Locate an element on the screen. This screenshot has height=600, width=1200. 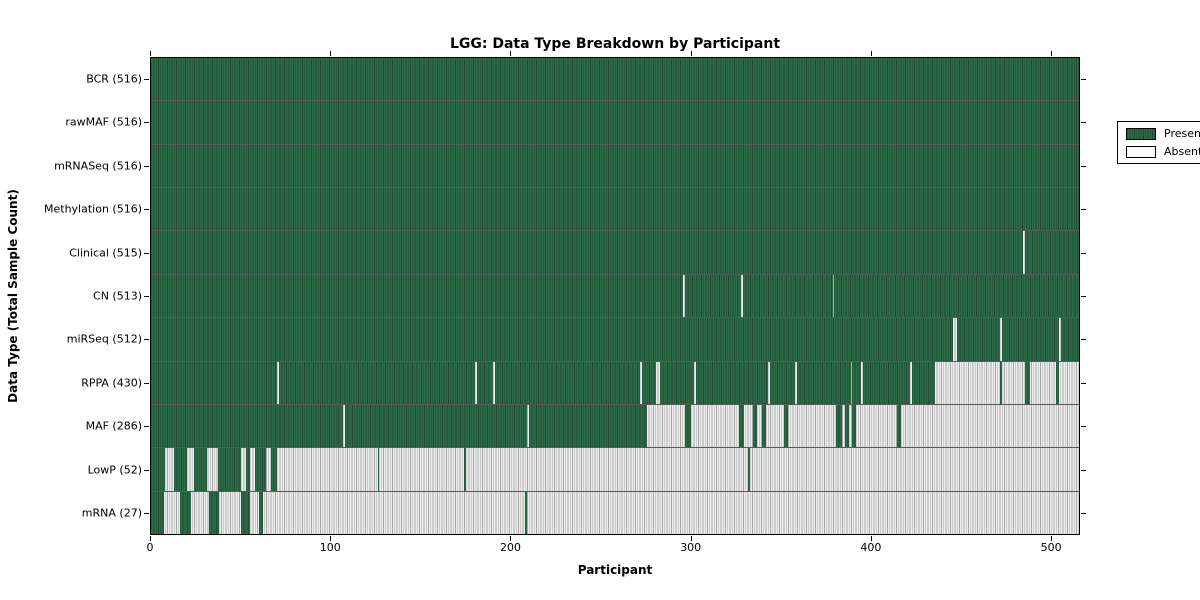
heatmap-row-LowP is located at coordinates (615, 470).